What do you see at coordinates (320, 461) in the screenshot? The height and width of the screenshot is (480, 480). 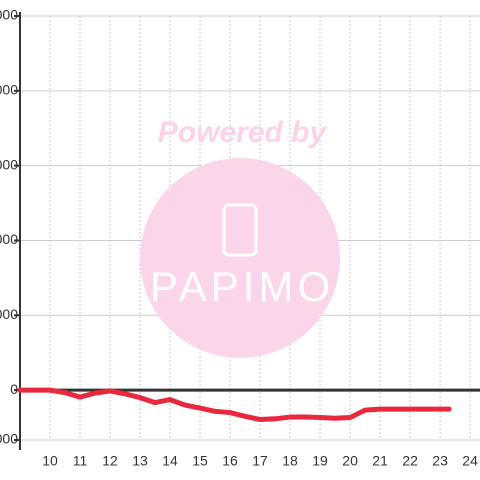 I see `x-tick-label: 19` at bounding box center [320, 461].